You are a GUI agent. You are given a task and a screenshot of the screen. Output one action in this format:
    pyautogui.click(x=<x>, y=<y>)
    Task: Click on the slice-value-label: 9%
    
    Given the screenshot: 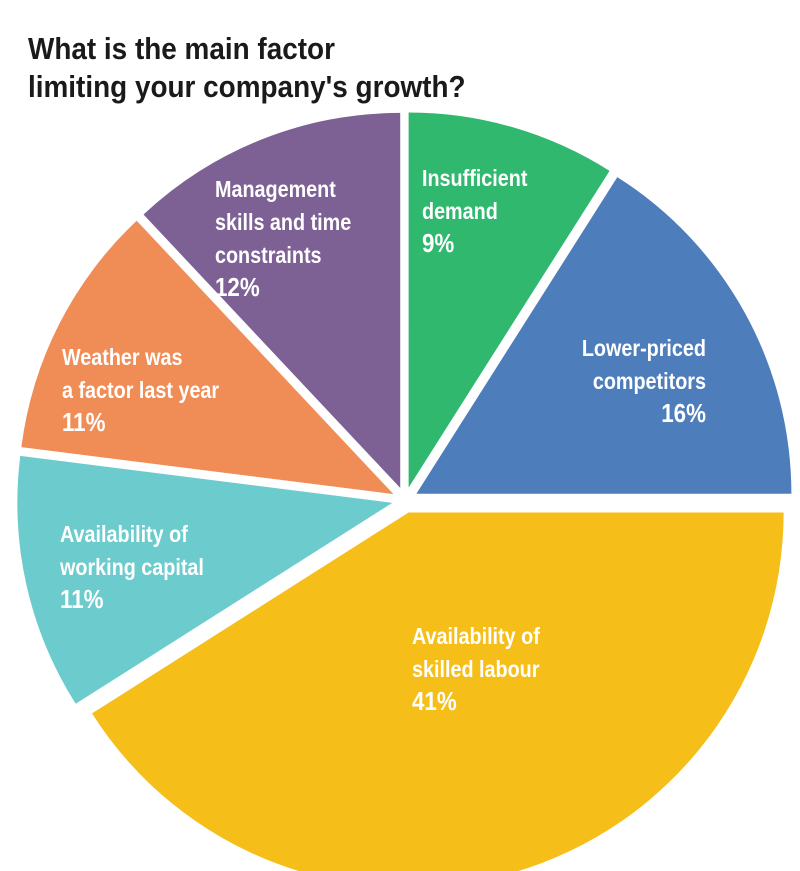 What is the action you would take?
    pyautogui.click(x=438, y=243)
    